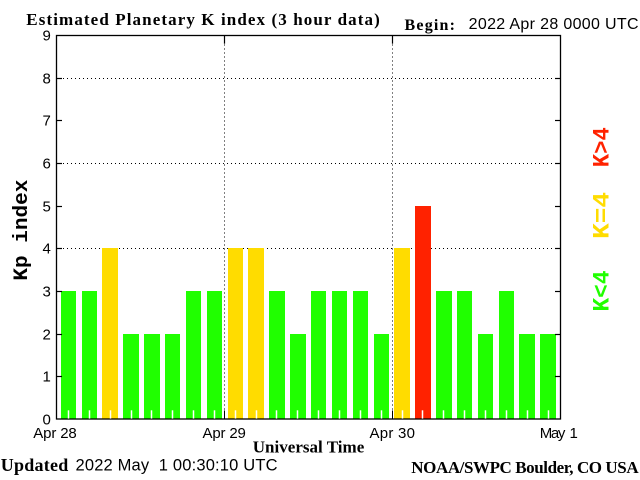 The width and height of the screenshot is (640, 480). I want to click on svg-text: 5, so click(46, 207).